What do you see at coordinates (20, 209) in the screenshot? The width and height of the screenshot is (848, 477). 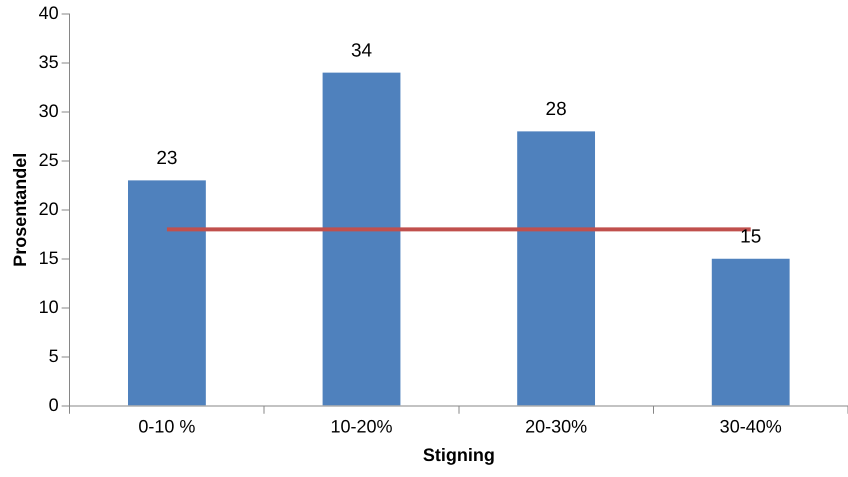 I see `y-axis-title: Prosentandel` at bounding box center [20, 209].